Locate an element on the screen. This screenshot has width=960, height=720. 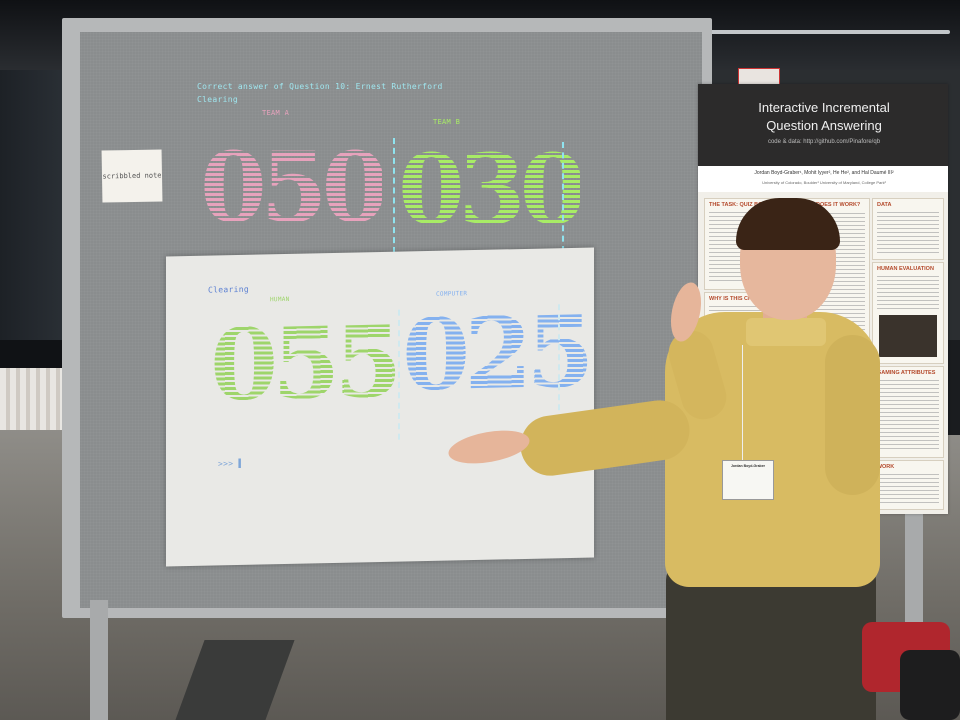
poster-section: DATA is located at coordinates (908, 229).